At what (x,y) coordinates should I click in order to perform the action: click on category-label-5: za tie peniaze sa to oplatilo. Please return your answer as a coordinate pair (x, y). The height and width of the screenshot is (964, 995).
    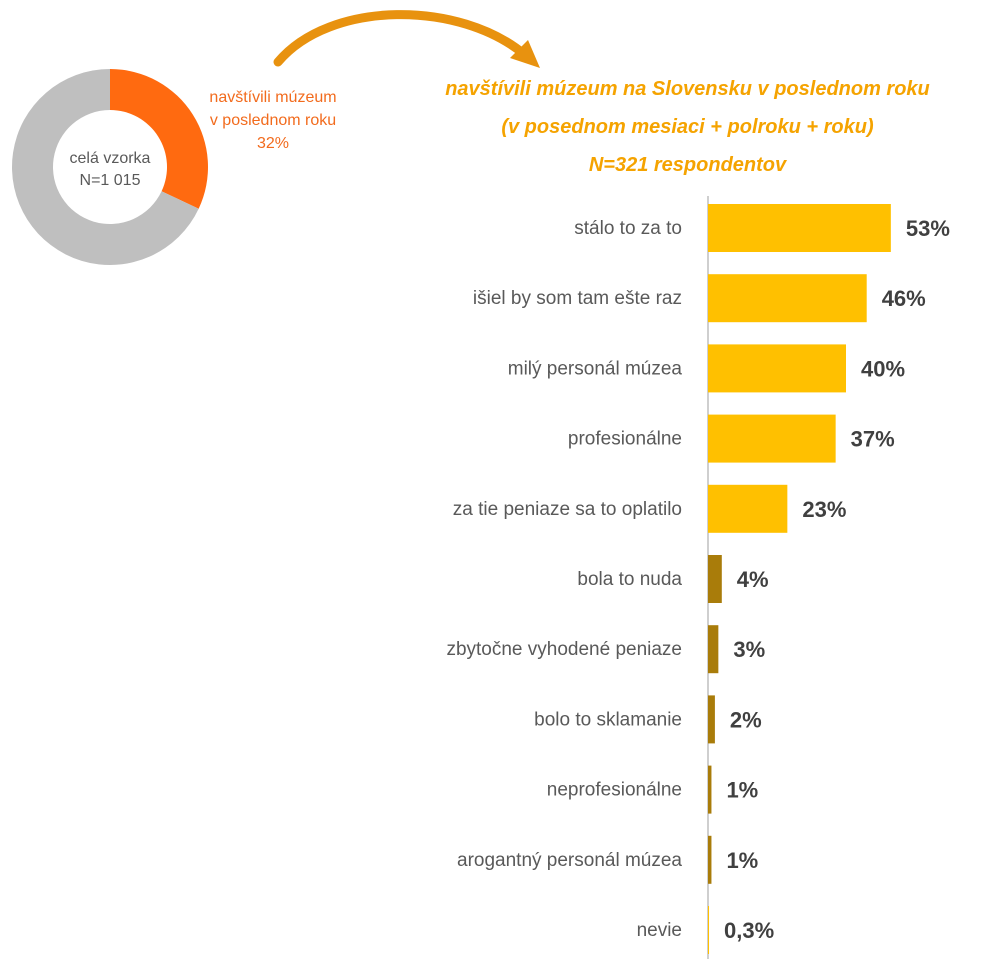
    Looking at the image, I should click on (567, 509).